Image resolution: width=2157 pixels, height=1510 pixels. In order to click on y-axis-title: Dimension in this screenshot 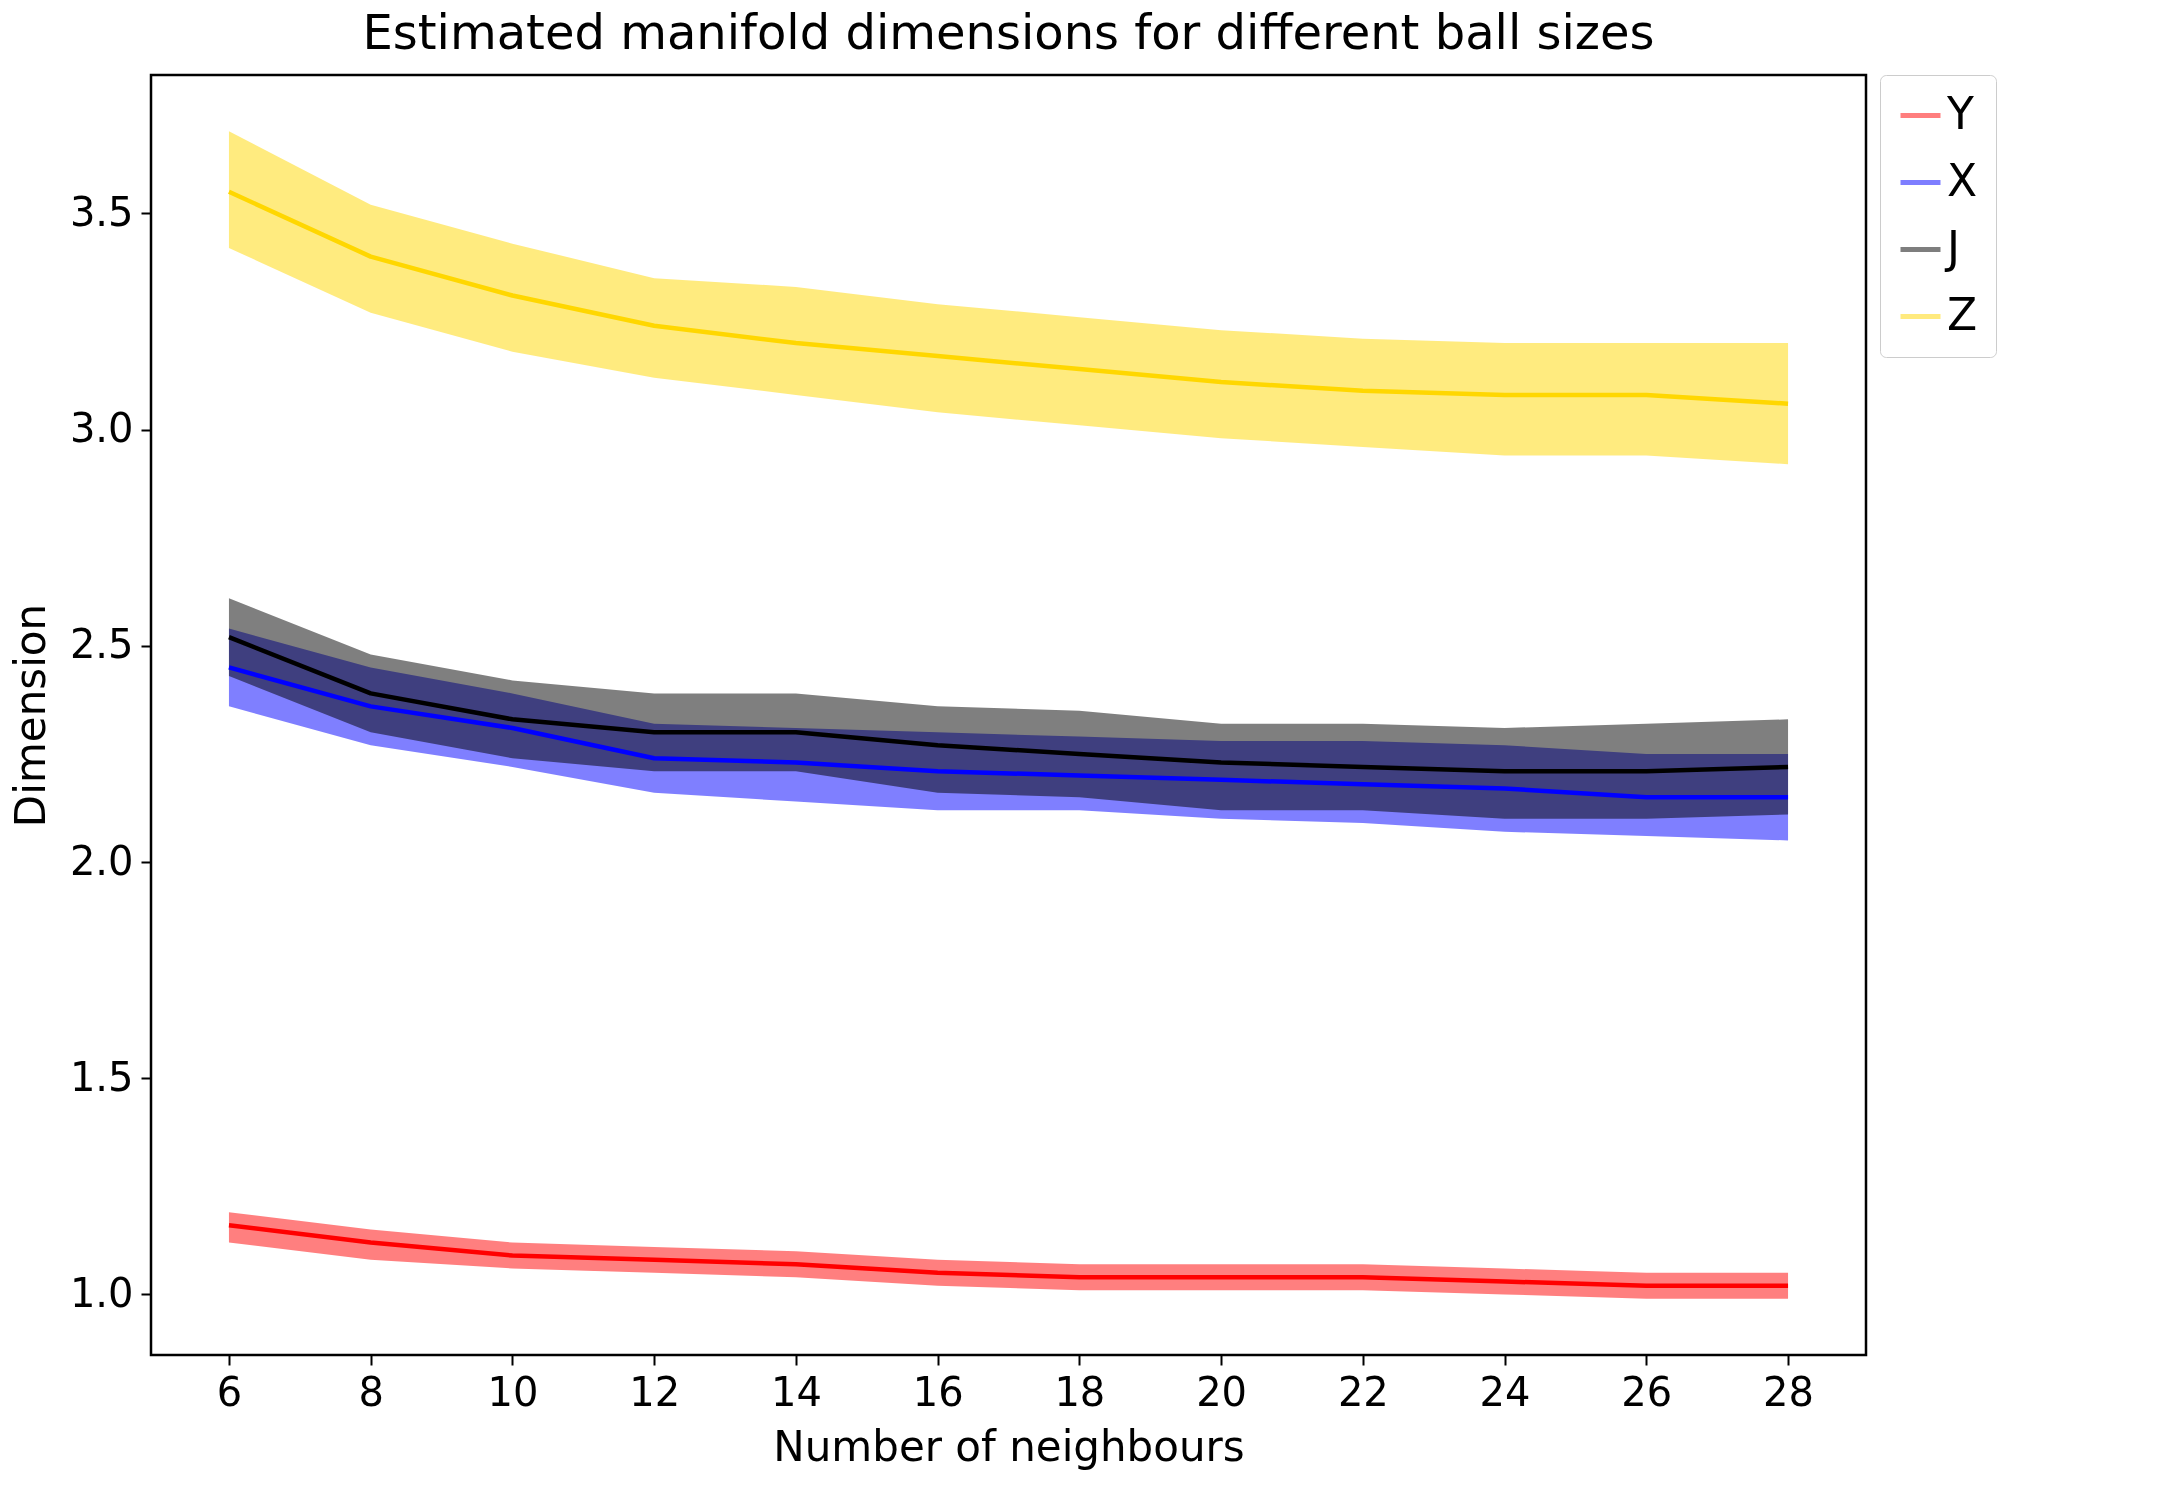, I will do `click(30, 715)`.